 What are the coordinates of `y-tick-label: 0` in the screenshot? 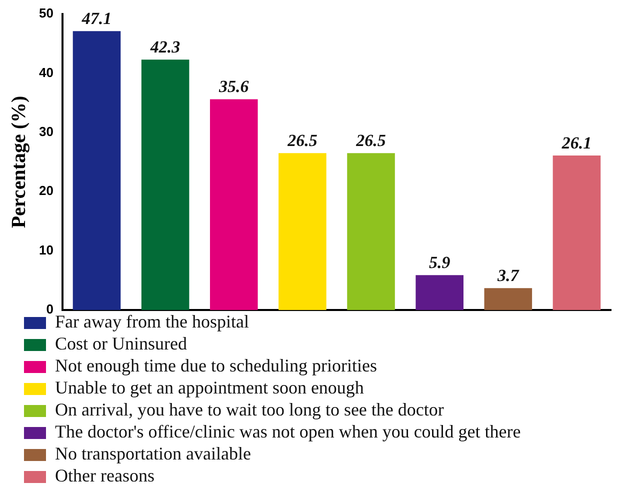 It's located at (50, 309).